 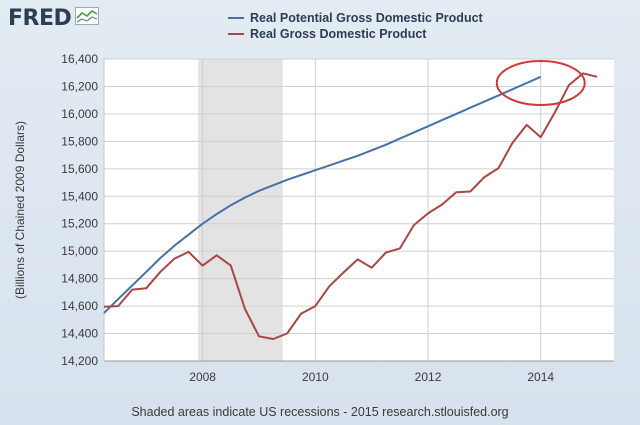 What do you see at coordinates (79, 251) in the screenshot?
I see `y-tick-label: 15,000` at bounding box center [79, 251].